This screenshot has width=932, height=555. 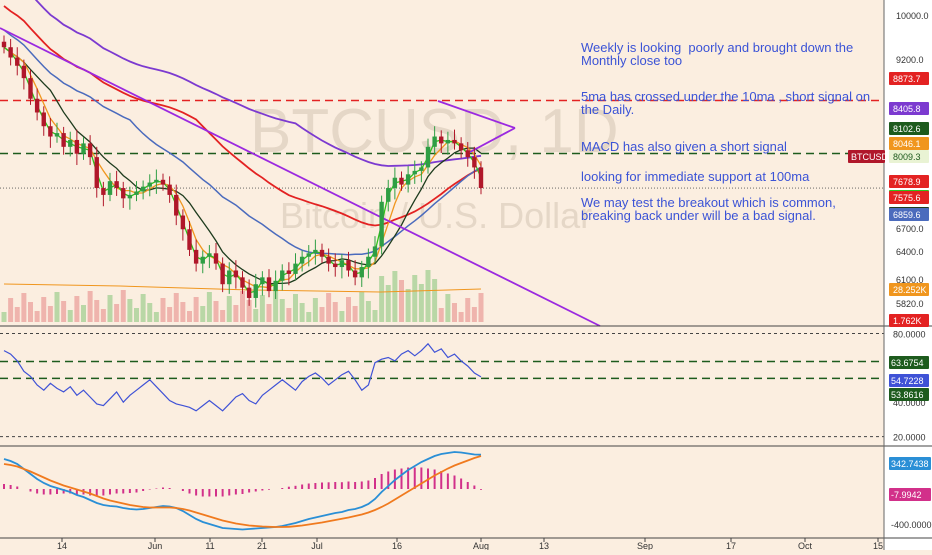 What do you see at coordinates (262, 545) in the screenshot?
I see `time-tick-label: 21` at bounding box center [262, 545].